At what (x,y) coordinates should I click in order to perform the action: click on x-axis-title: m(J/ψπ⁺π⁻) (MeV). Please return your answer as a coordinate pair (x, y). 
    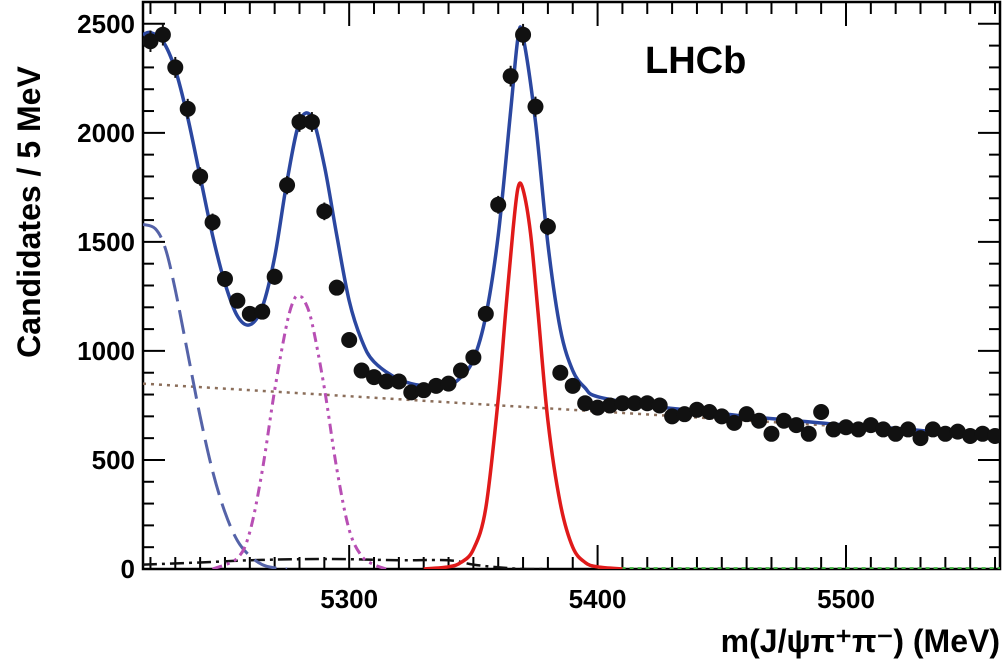
    Looking at the image, I should click on (860, 641).